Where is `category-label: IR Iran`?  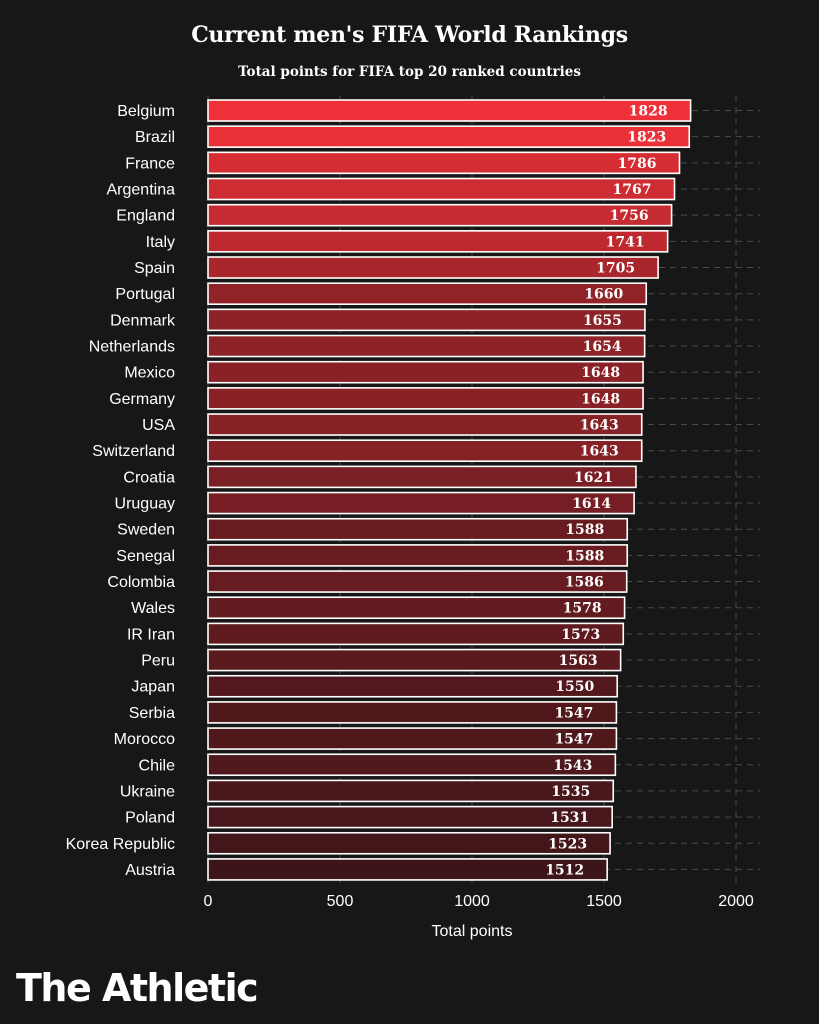 category-label: IR Iran is located at coordinates (151, 634).